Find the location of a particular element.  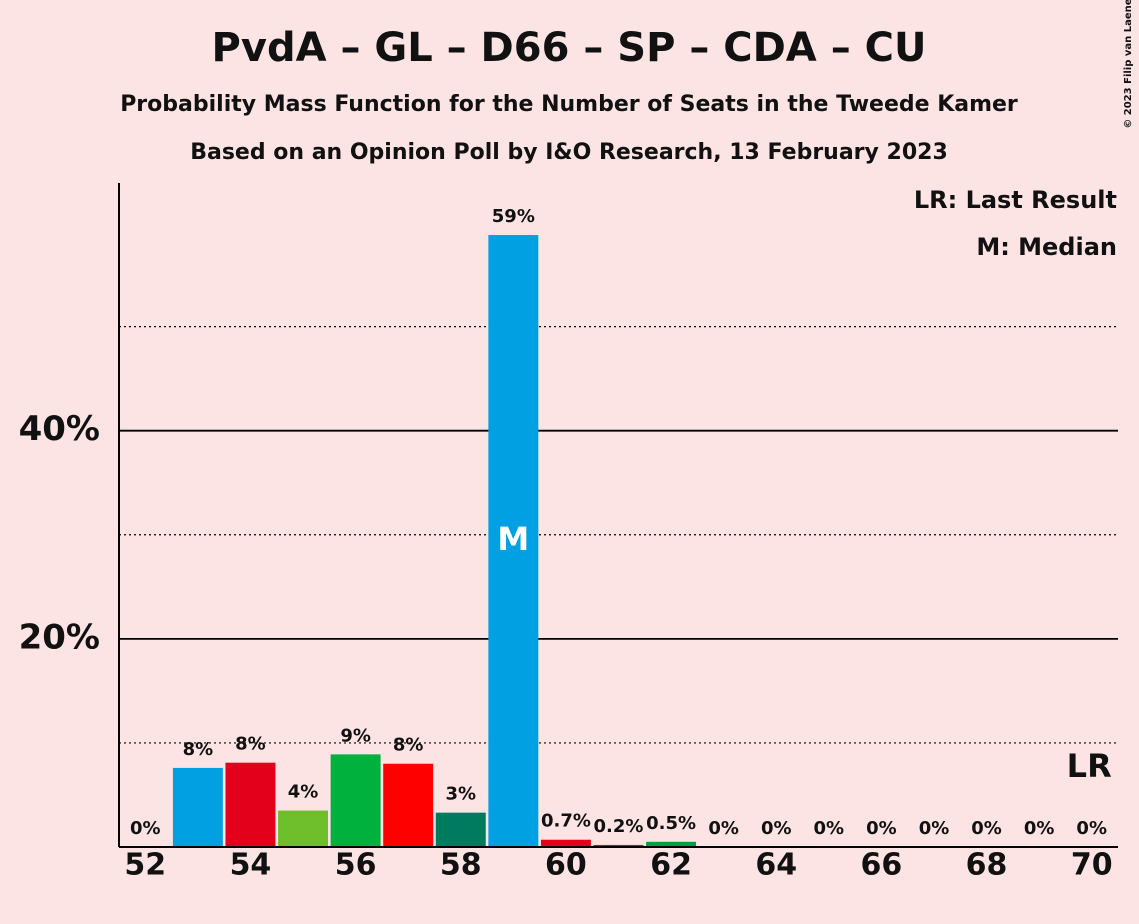

median-marker: M is located at coordinates (513, 539).